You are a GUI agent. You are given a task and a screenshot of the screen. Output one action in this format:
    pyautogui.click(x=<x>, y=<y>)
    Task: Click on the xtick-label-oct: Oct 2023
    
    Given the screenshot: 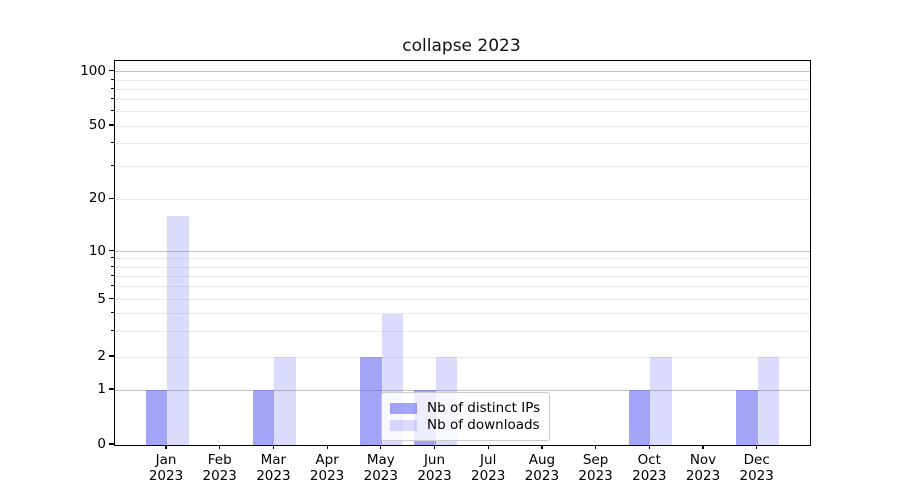 What is the action you would take?
    pyautogui.click(x=649, y=468)
    